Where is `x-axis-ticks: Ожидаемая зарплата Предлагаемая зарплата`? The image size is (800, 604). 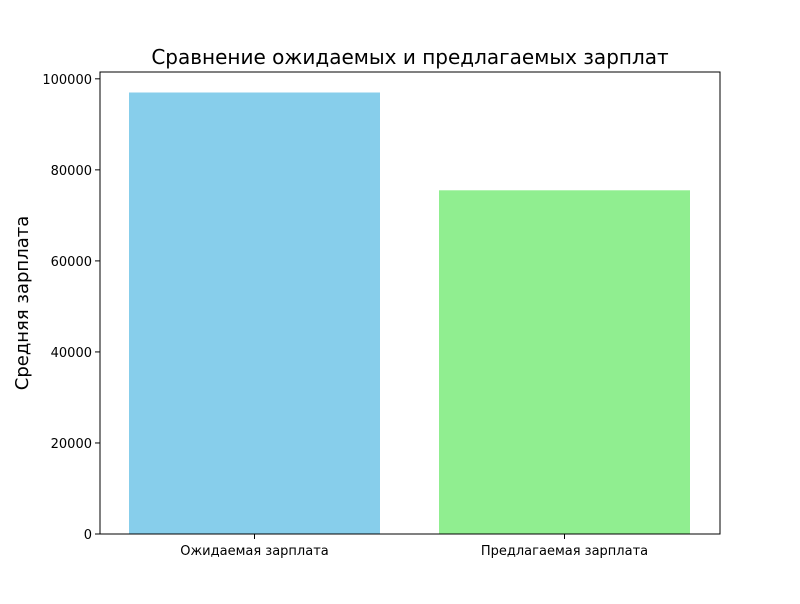
x-axis-ticks: Ожидаемая зарплата Предлагаемая зарплата is located at coordinates (414, 546).